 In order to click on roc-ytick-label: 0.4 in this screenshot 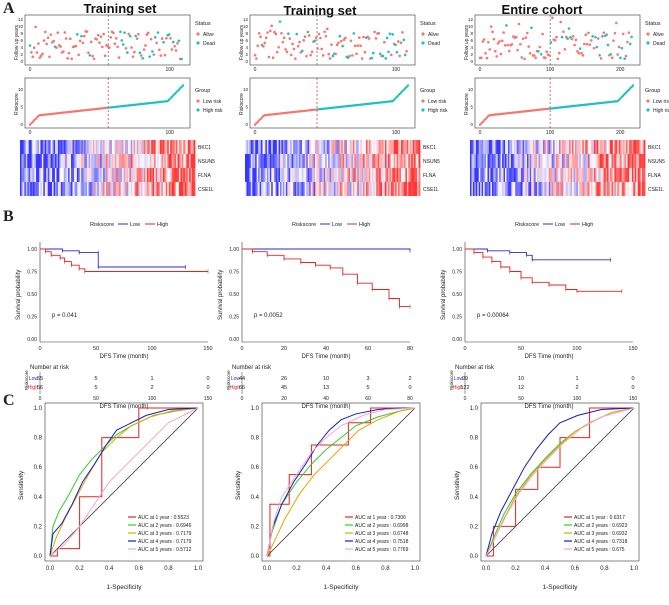, I will do `click(255, 498)`.